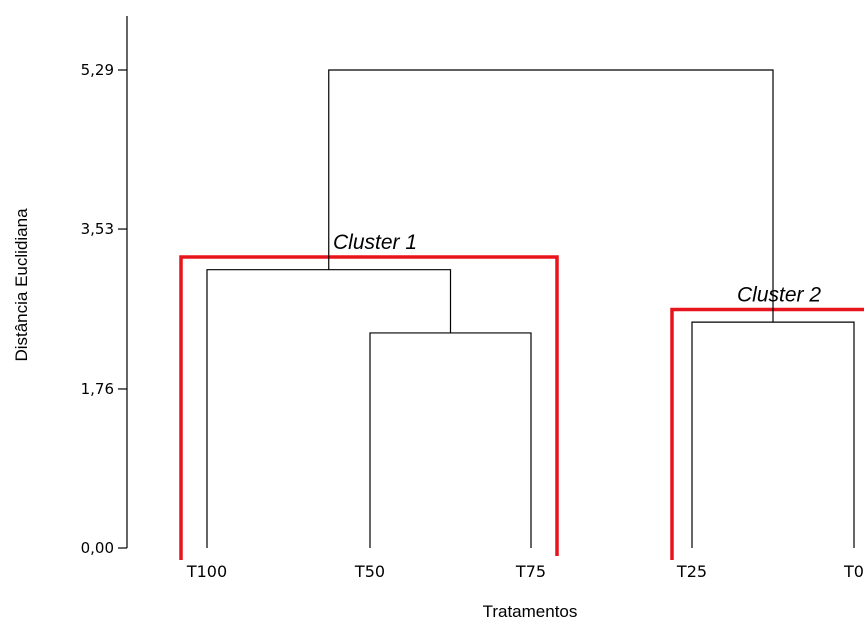 The image size is (864, 626). What do you see at coordinates (97, 70) in the screenshot?
I see `y-tick-label: 5,29` at bounding box center [97, 70].